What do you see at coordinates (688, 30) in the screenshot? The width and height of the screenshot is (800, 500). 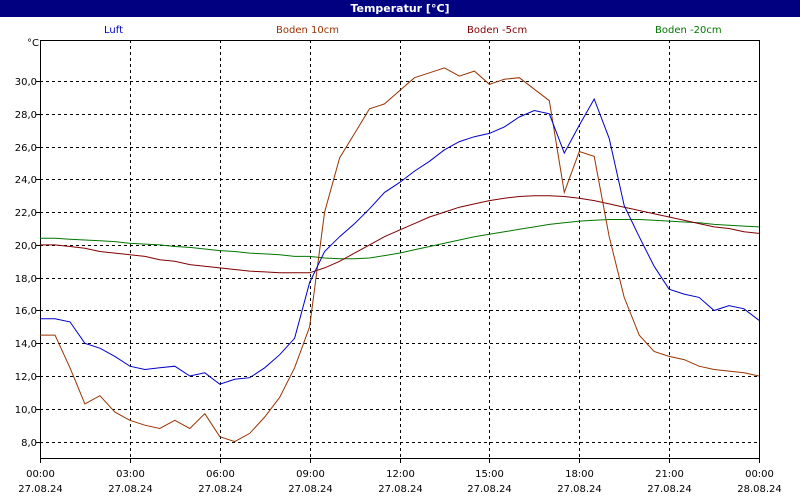 I see `legend-boden-20cm: Boden -20cm` at bounding box center [688, 30].